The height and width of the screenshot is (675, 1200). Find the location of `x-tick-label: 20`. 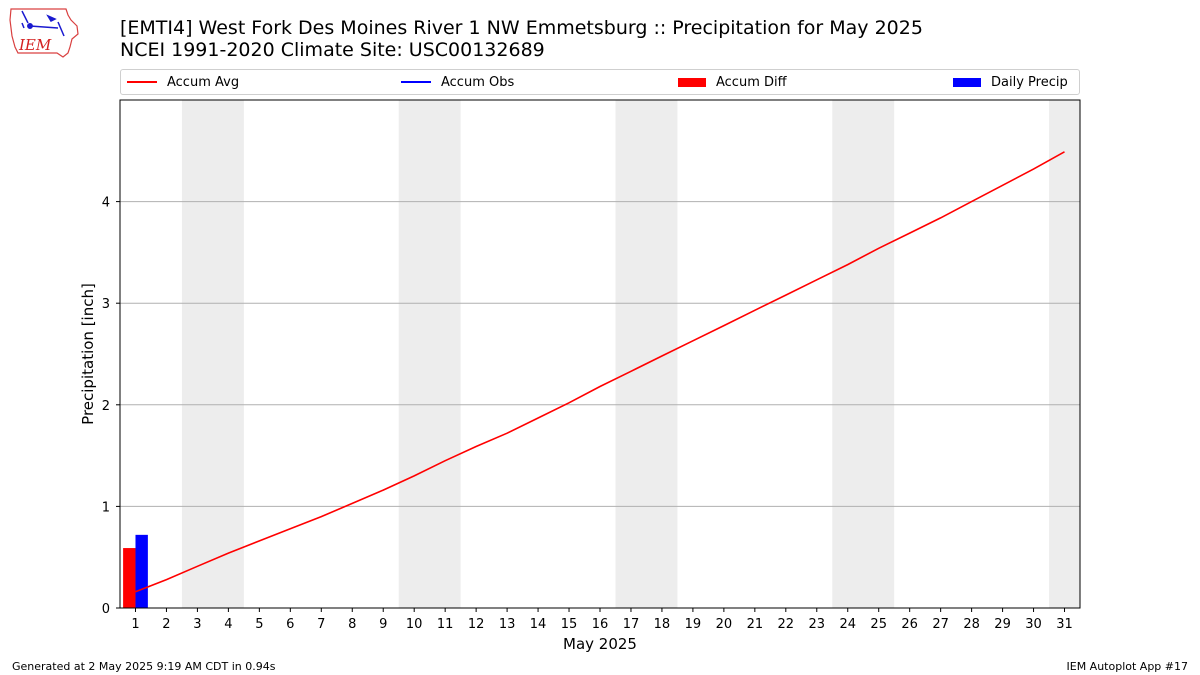

x-tick-label: 20 is located at coordinates (724, 624).